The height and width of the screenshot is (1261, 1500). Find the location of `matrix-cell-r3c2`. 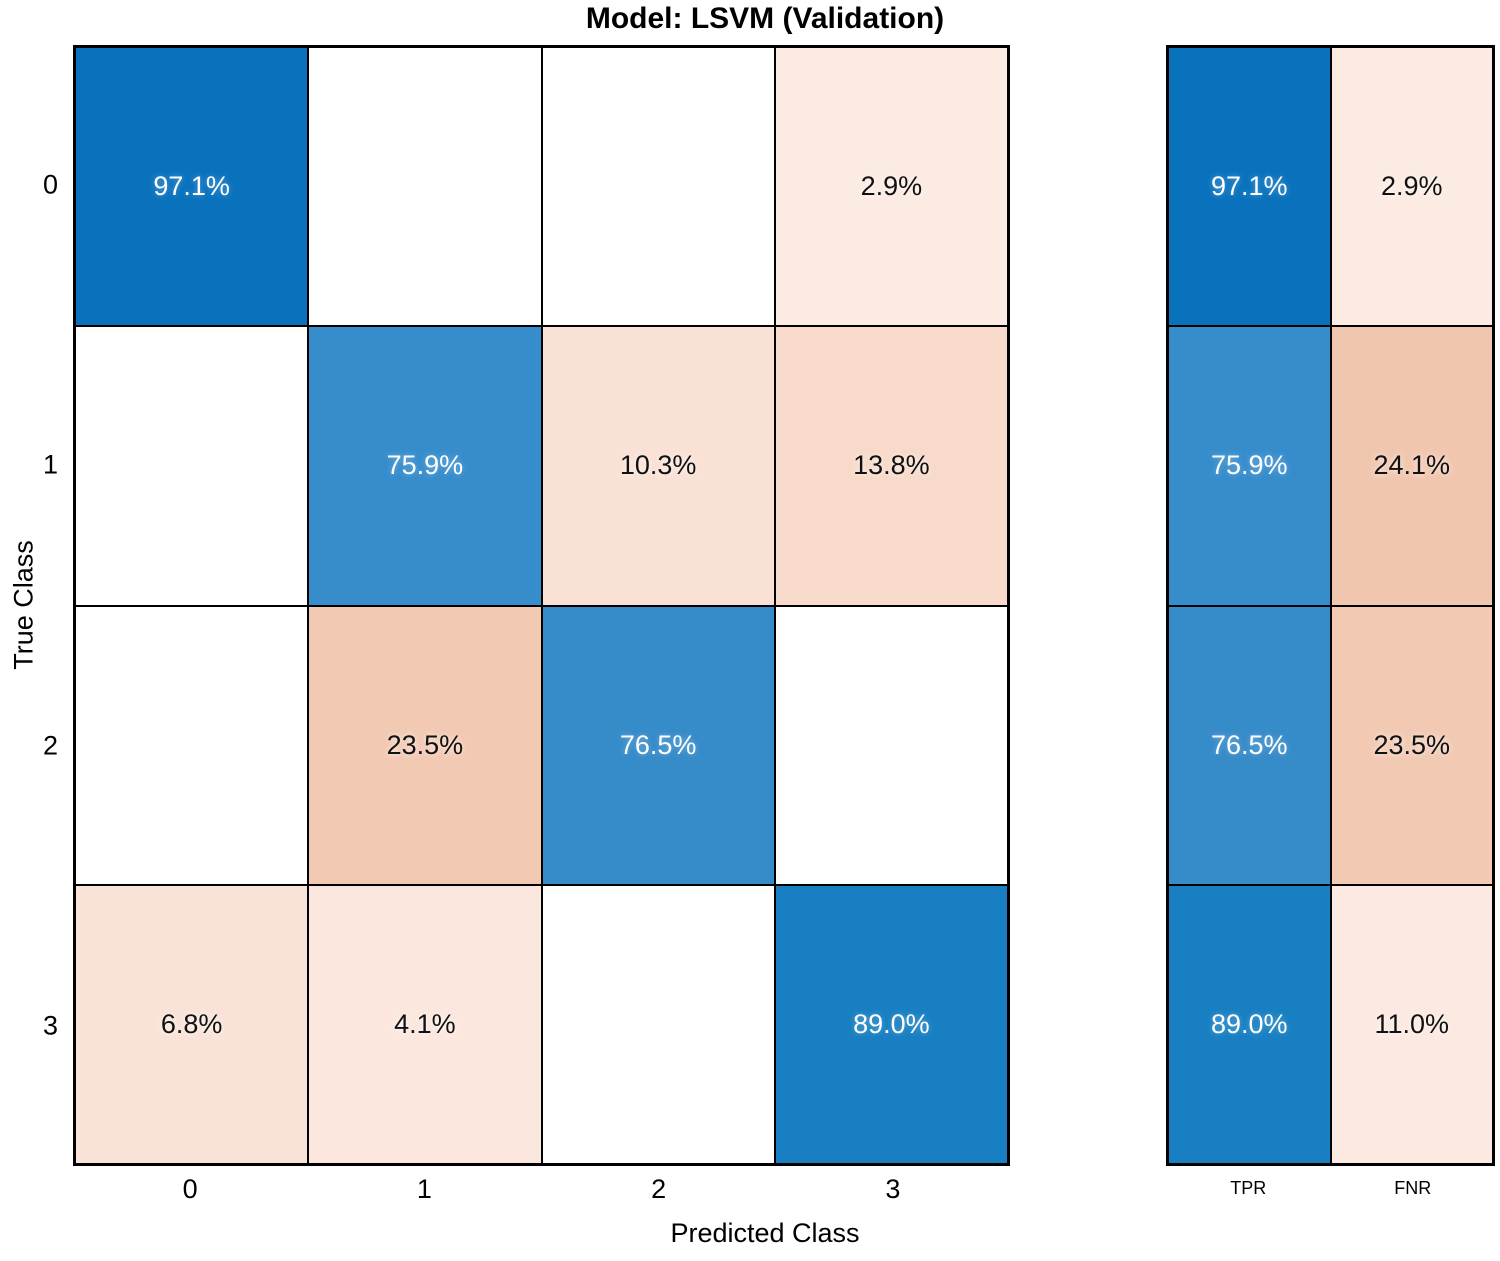

matrix-cell-r3c2 is located at coordinates (658, 1024).